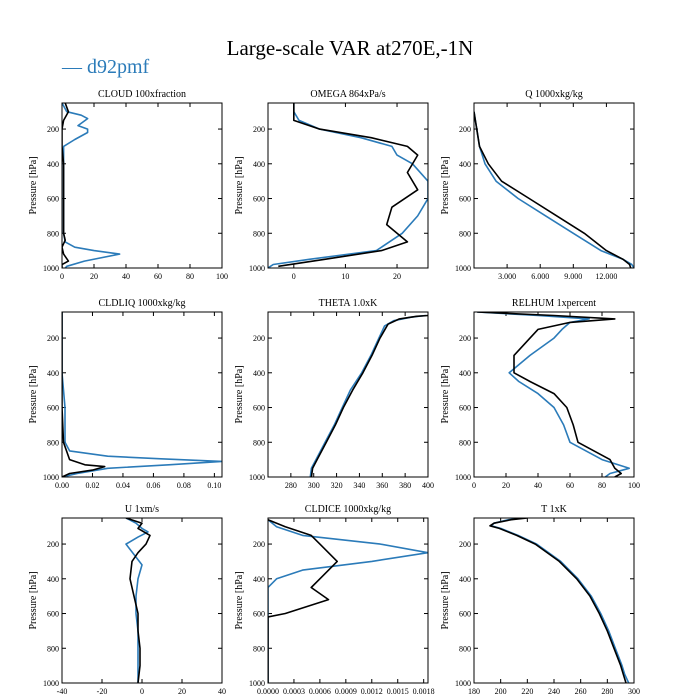 This screenshot has width=700, height=700. What do you see at coordinates (554, 303) in the screenshot?
I see `subplot-title: RELHUM 1xpercent` at bounding box center [554, 303].